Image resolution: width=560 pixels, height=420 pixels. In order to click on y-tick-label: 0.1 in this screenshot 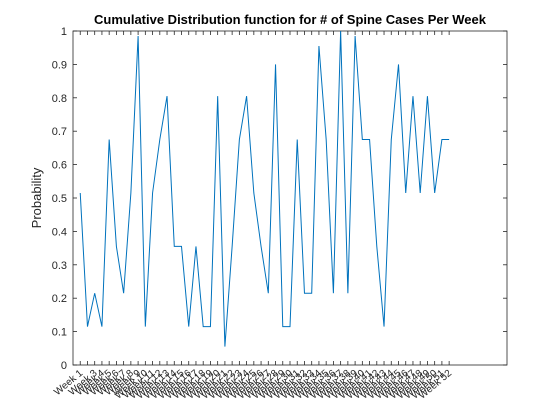, I will do `click(59, 333)`.